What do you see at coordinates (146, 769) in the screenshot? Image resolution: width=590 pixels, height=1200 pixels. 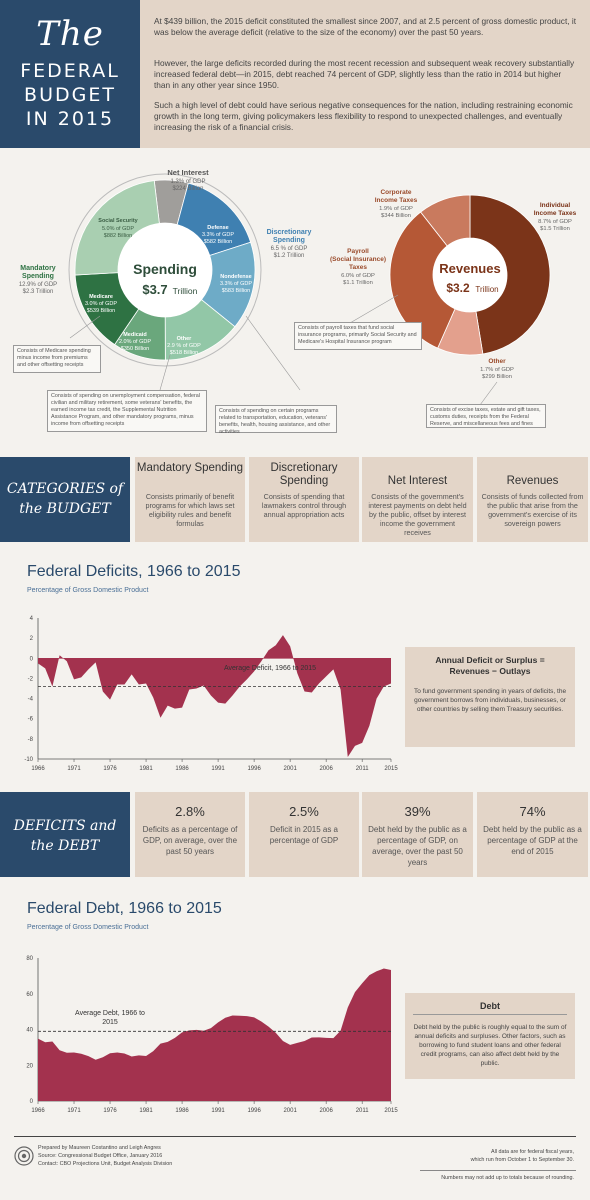 I see `x-tick-label: 1981` at bounding box center [146, 769].